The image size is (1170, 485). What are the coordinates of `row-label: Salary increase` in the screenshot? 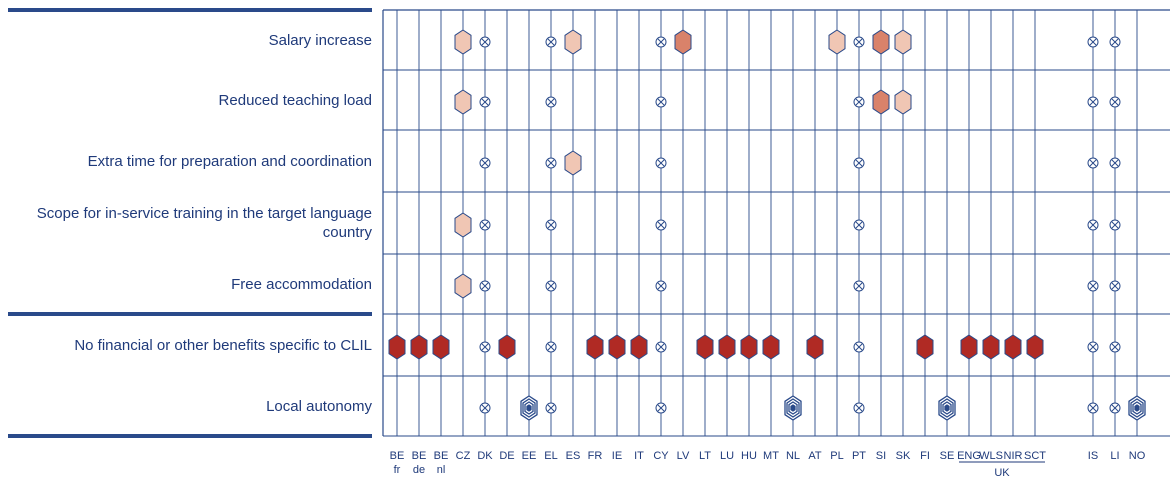 It's located at (186, 40).